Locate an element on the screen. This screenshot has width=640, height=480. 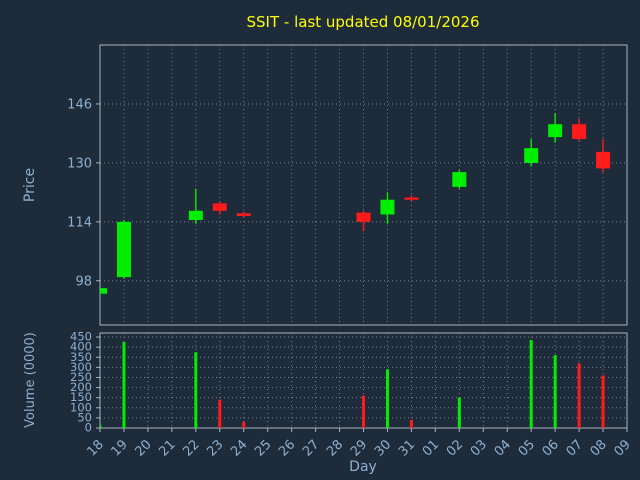
price-tick-label-114: 114 is located at coordinates (79, 222).